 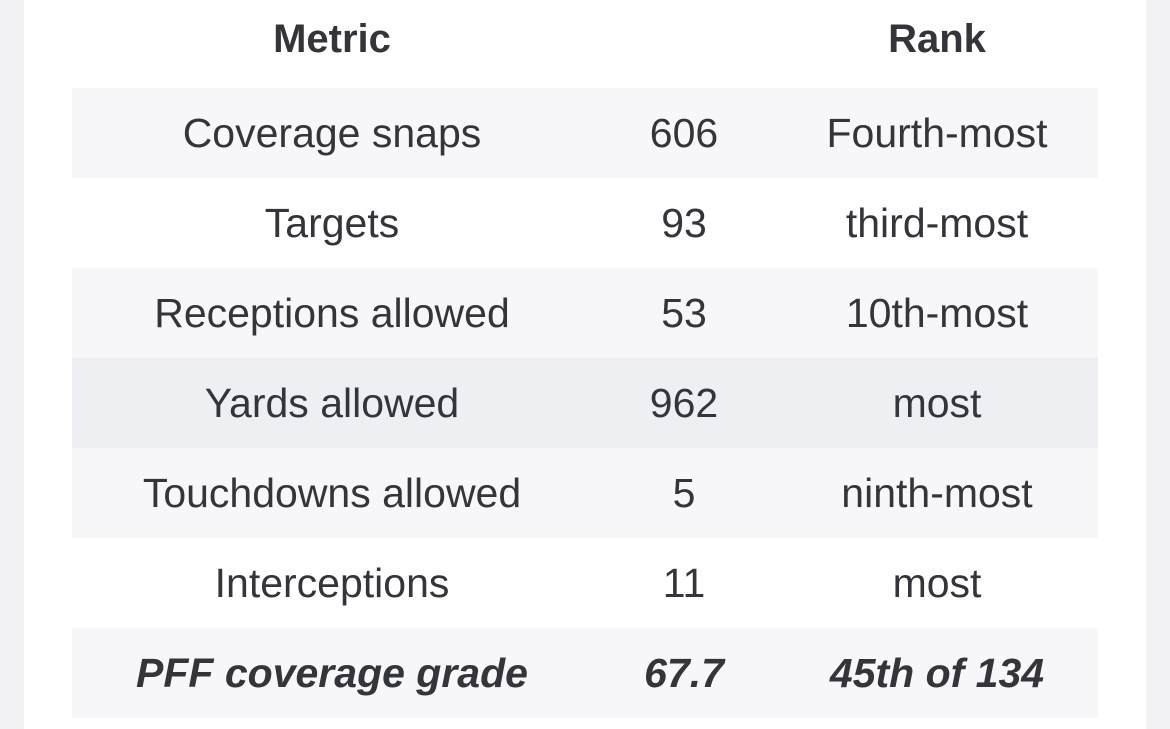 I want to click on header-rank: Rank, so click(x=937, y=38).